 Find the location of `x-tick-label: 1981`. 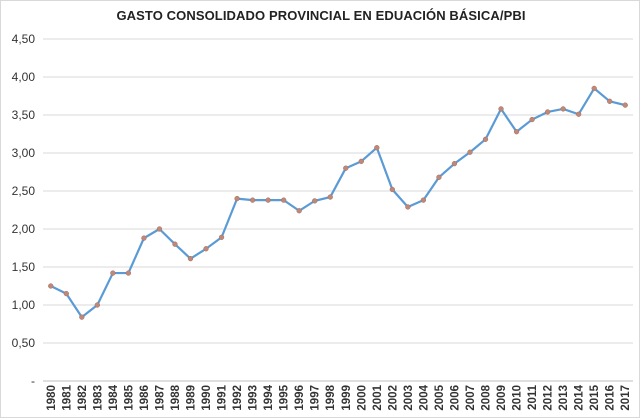

x-tick-label: 1981 is located at coordinates (67, 397).